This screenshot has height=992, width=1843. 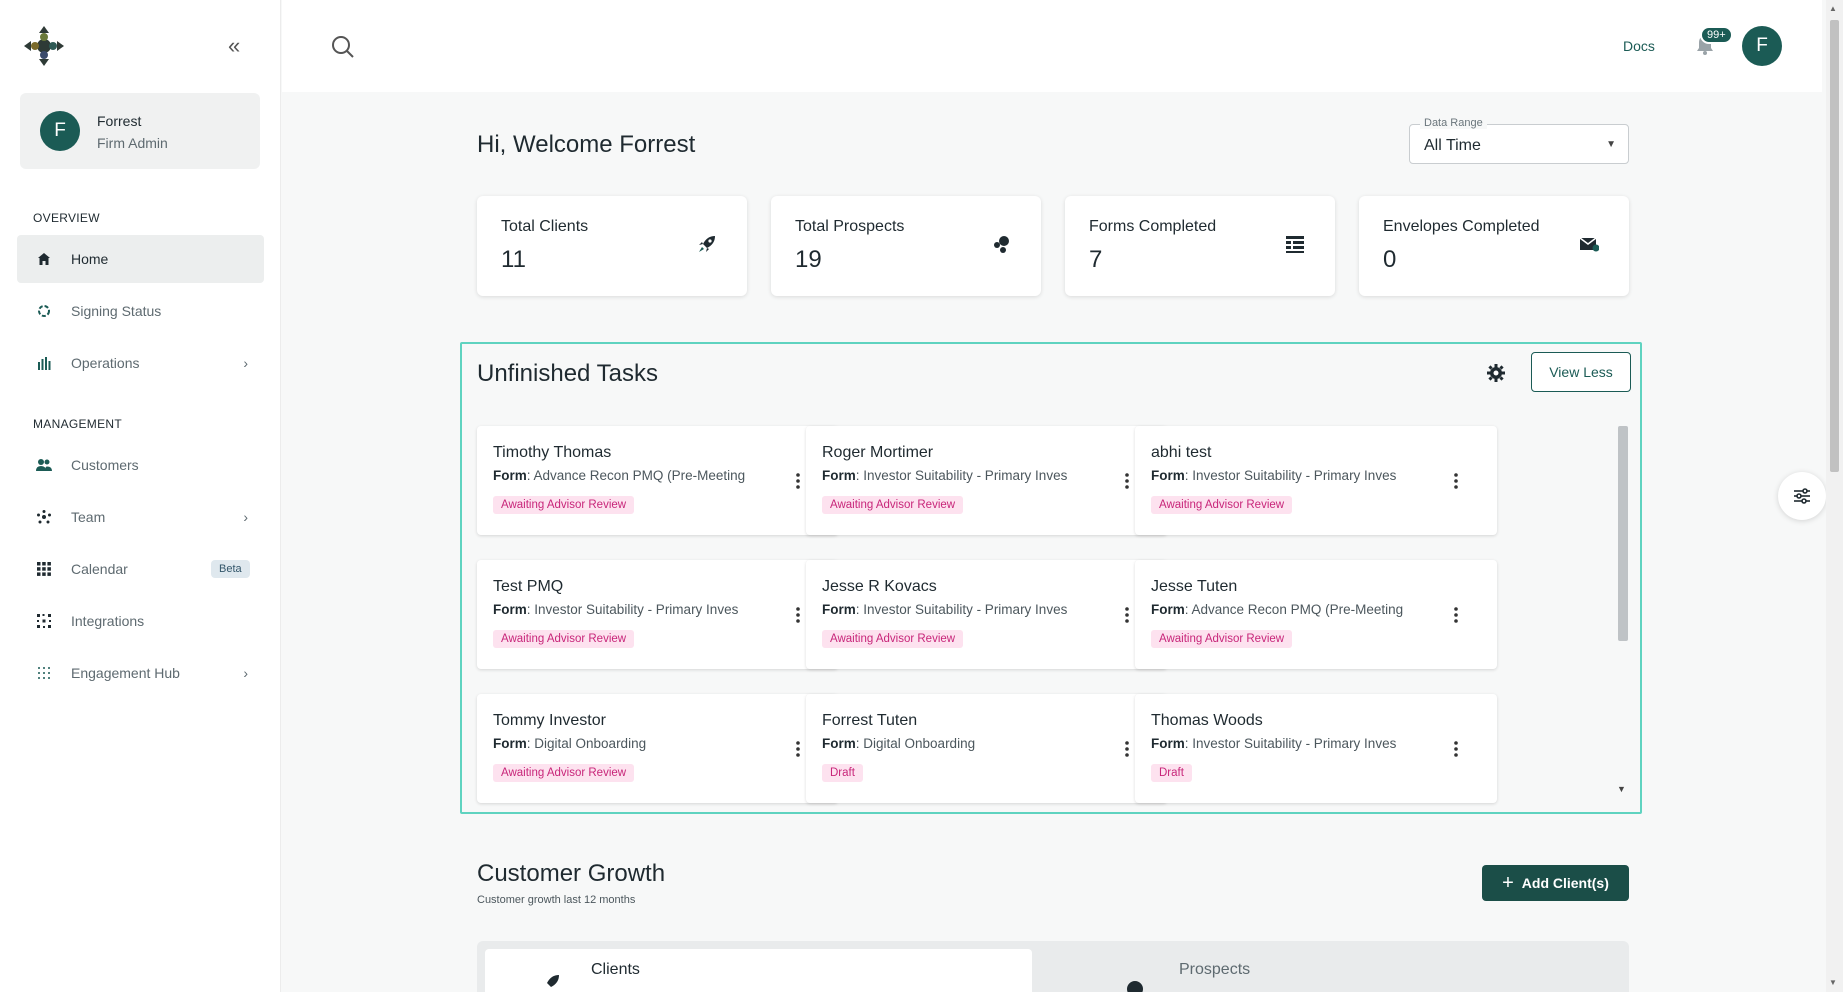 I want to click on search-icon, so click(x=343, y=47).